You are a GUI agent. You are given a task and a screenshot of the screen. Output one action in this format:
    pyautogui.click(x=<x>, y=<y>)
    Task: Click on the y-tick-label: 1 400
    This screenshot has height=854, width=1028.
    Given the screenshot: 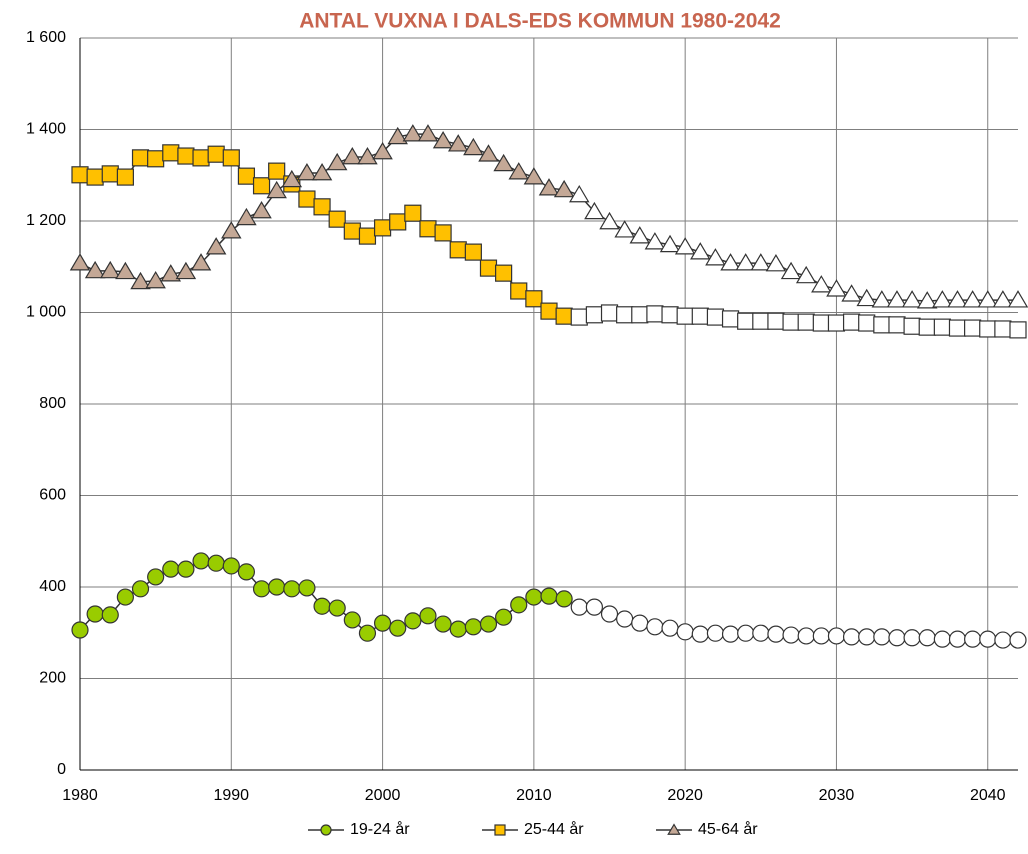 What is the action you would take?
    pyautogui.click(x=46, y=129)
    